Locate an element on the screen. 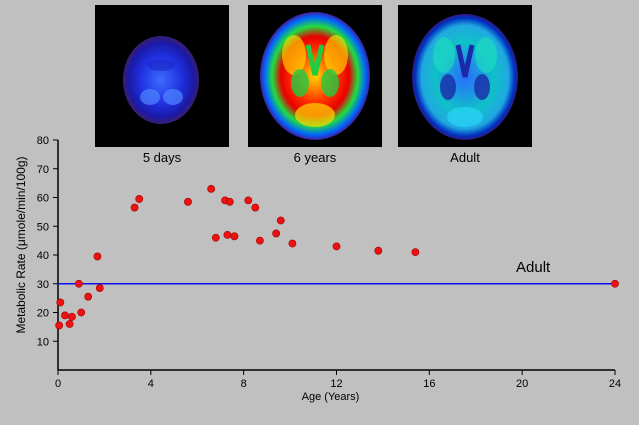  y-tick-label: 20 is located at coordinates (43, 314).